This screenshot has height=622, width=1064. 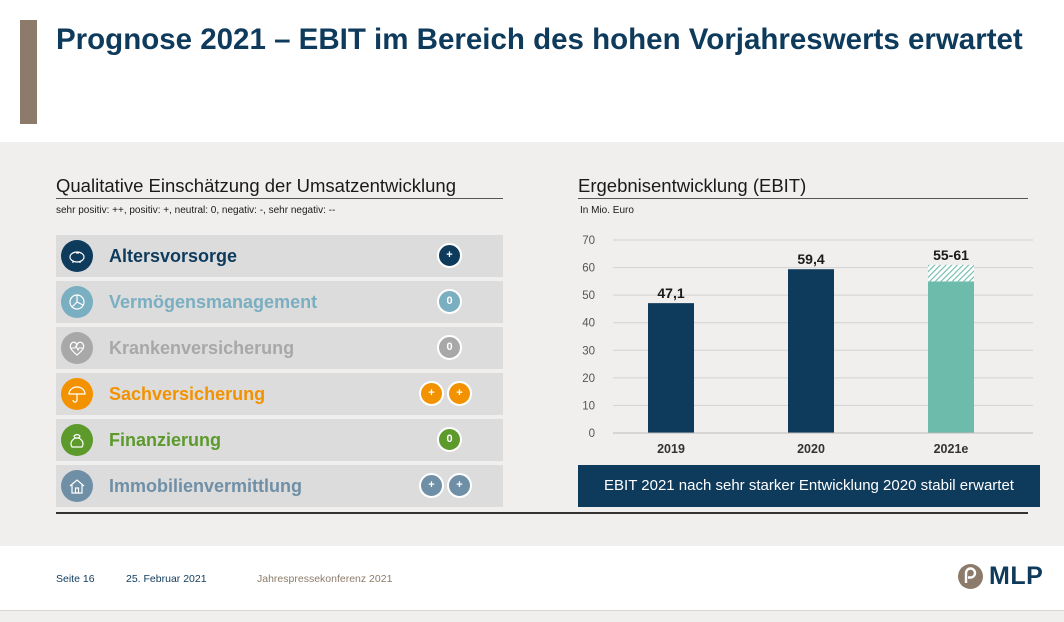 What do you see at coordinates (588, 406) in the screenshot?
I see `y-tick-label: 10` at bounding box center [588, 406].